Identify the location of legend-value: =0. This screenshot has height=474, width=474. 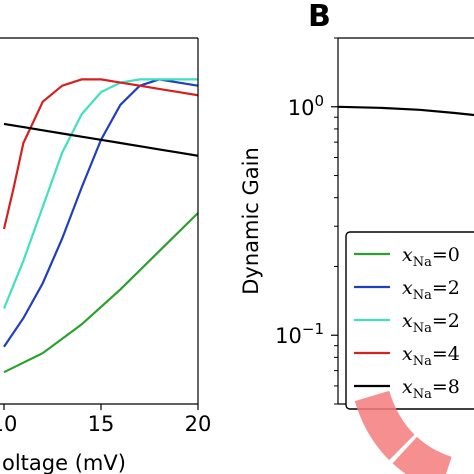
(446, 255).